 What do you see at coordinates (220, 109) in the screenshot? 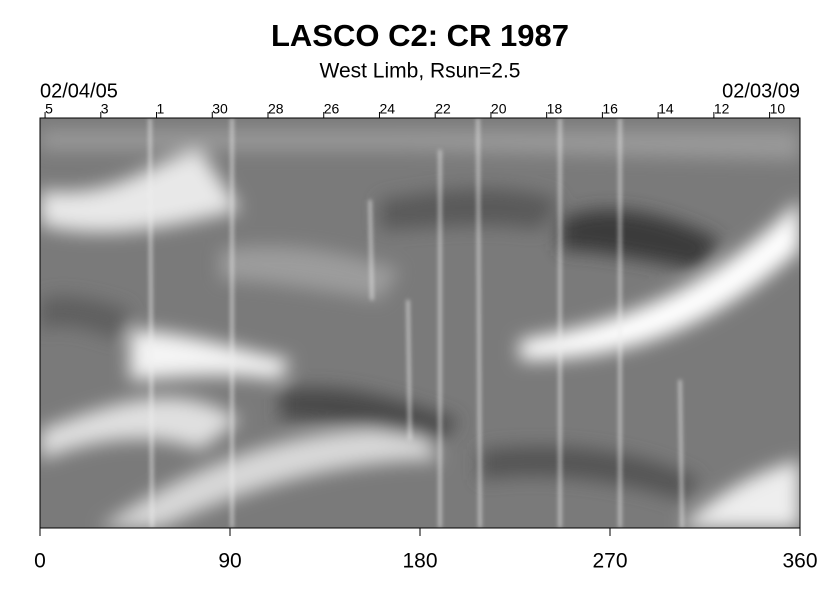
I see `top-tick-label: 30` at bounding box center [220, 109].